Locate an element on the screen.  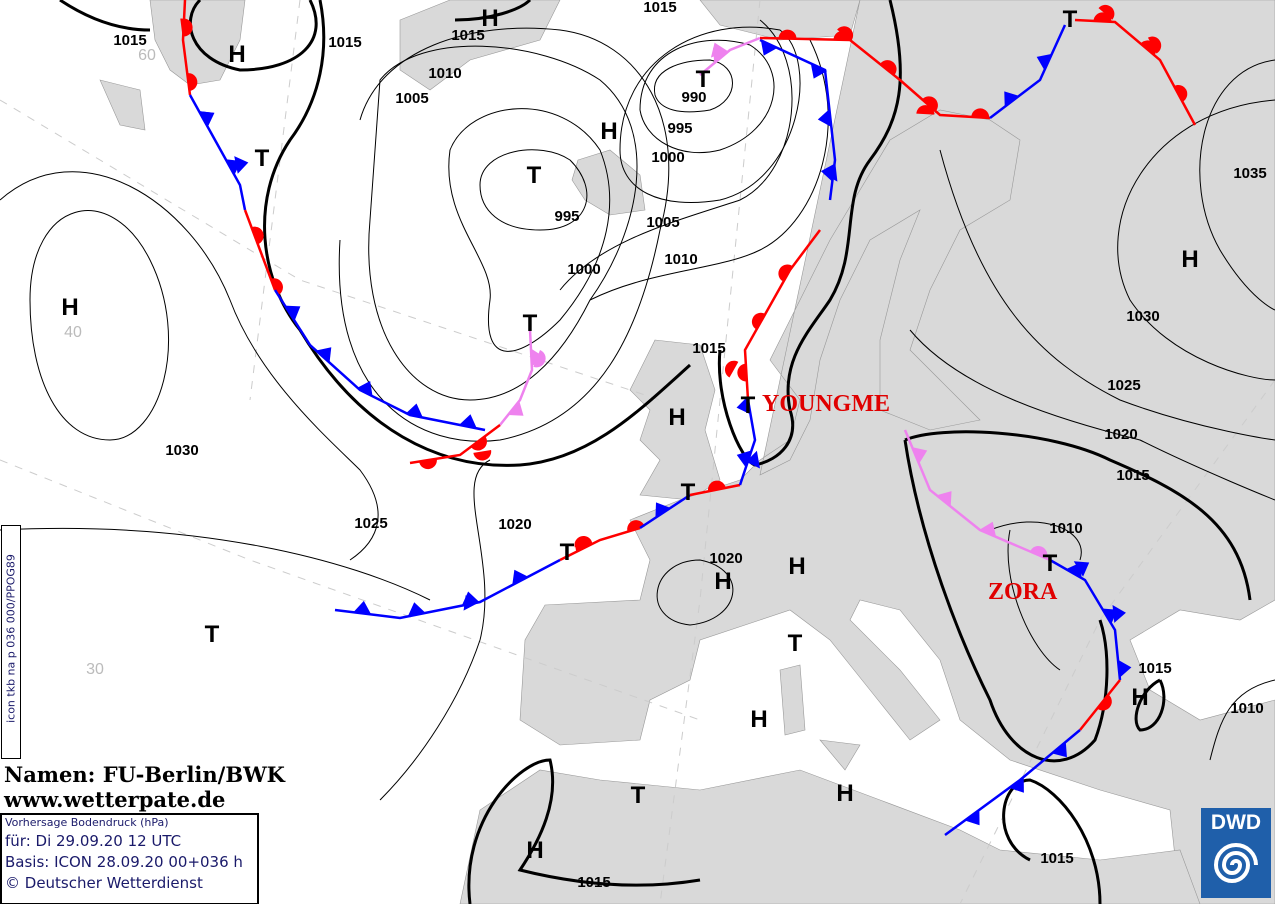
storm-name: ZORA is located at coordinates (1023, 592).